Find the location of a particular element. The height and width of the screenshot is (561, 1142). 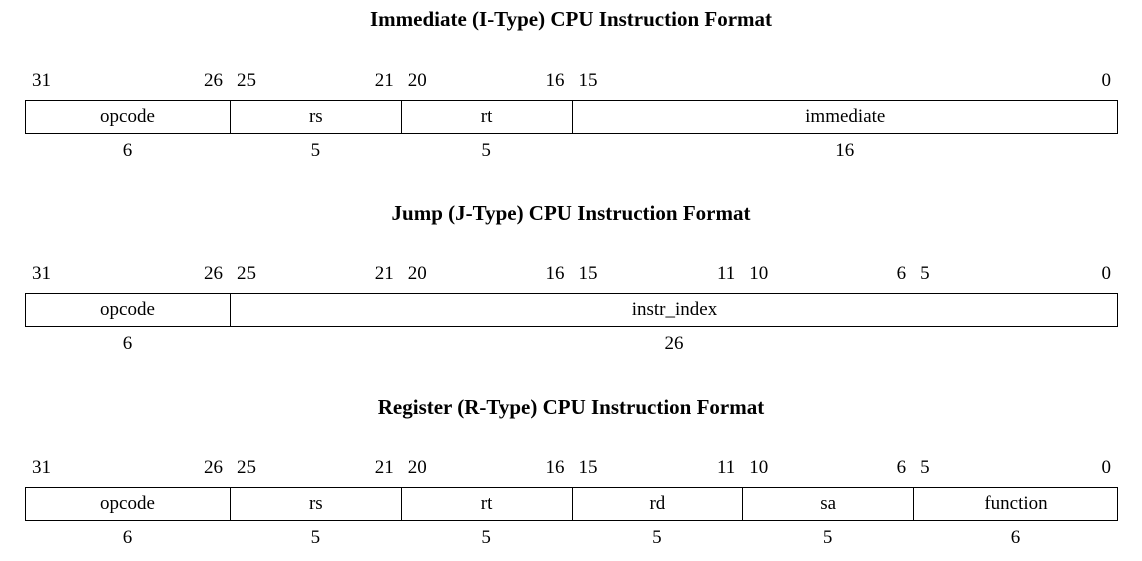

field-row: opcode rs rt immediate is located at coordinates (571, 117).